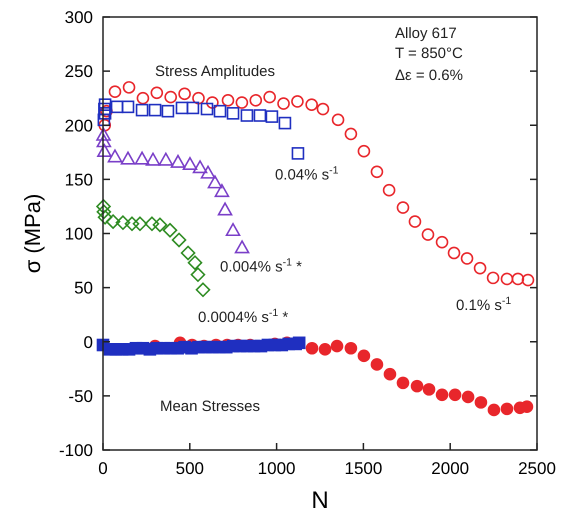  I want to click on x-axis-title: N, so click(320, 500).